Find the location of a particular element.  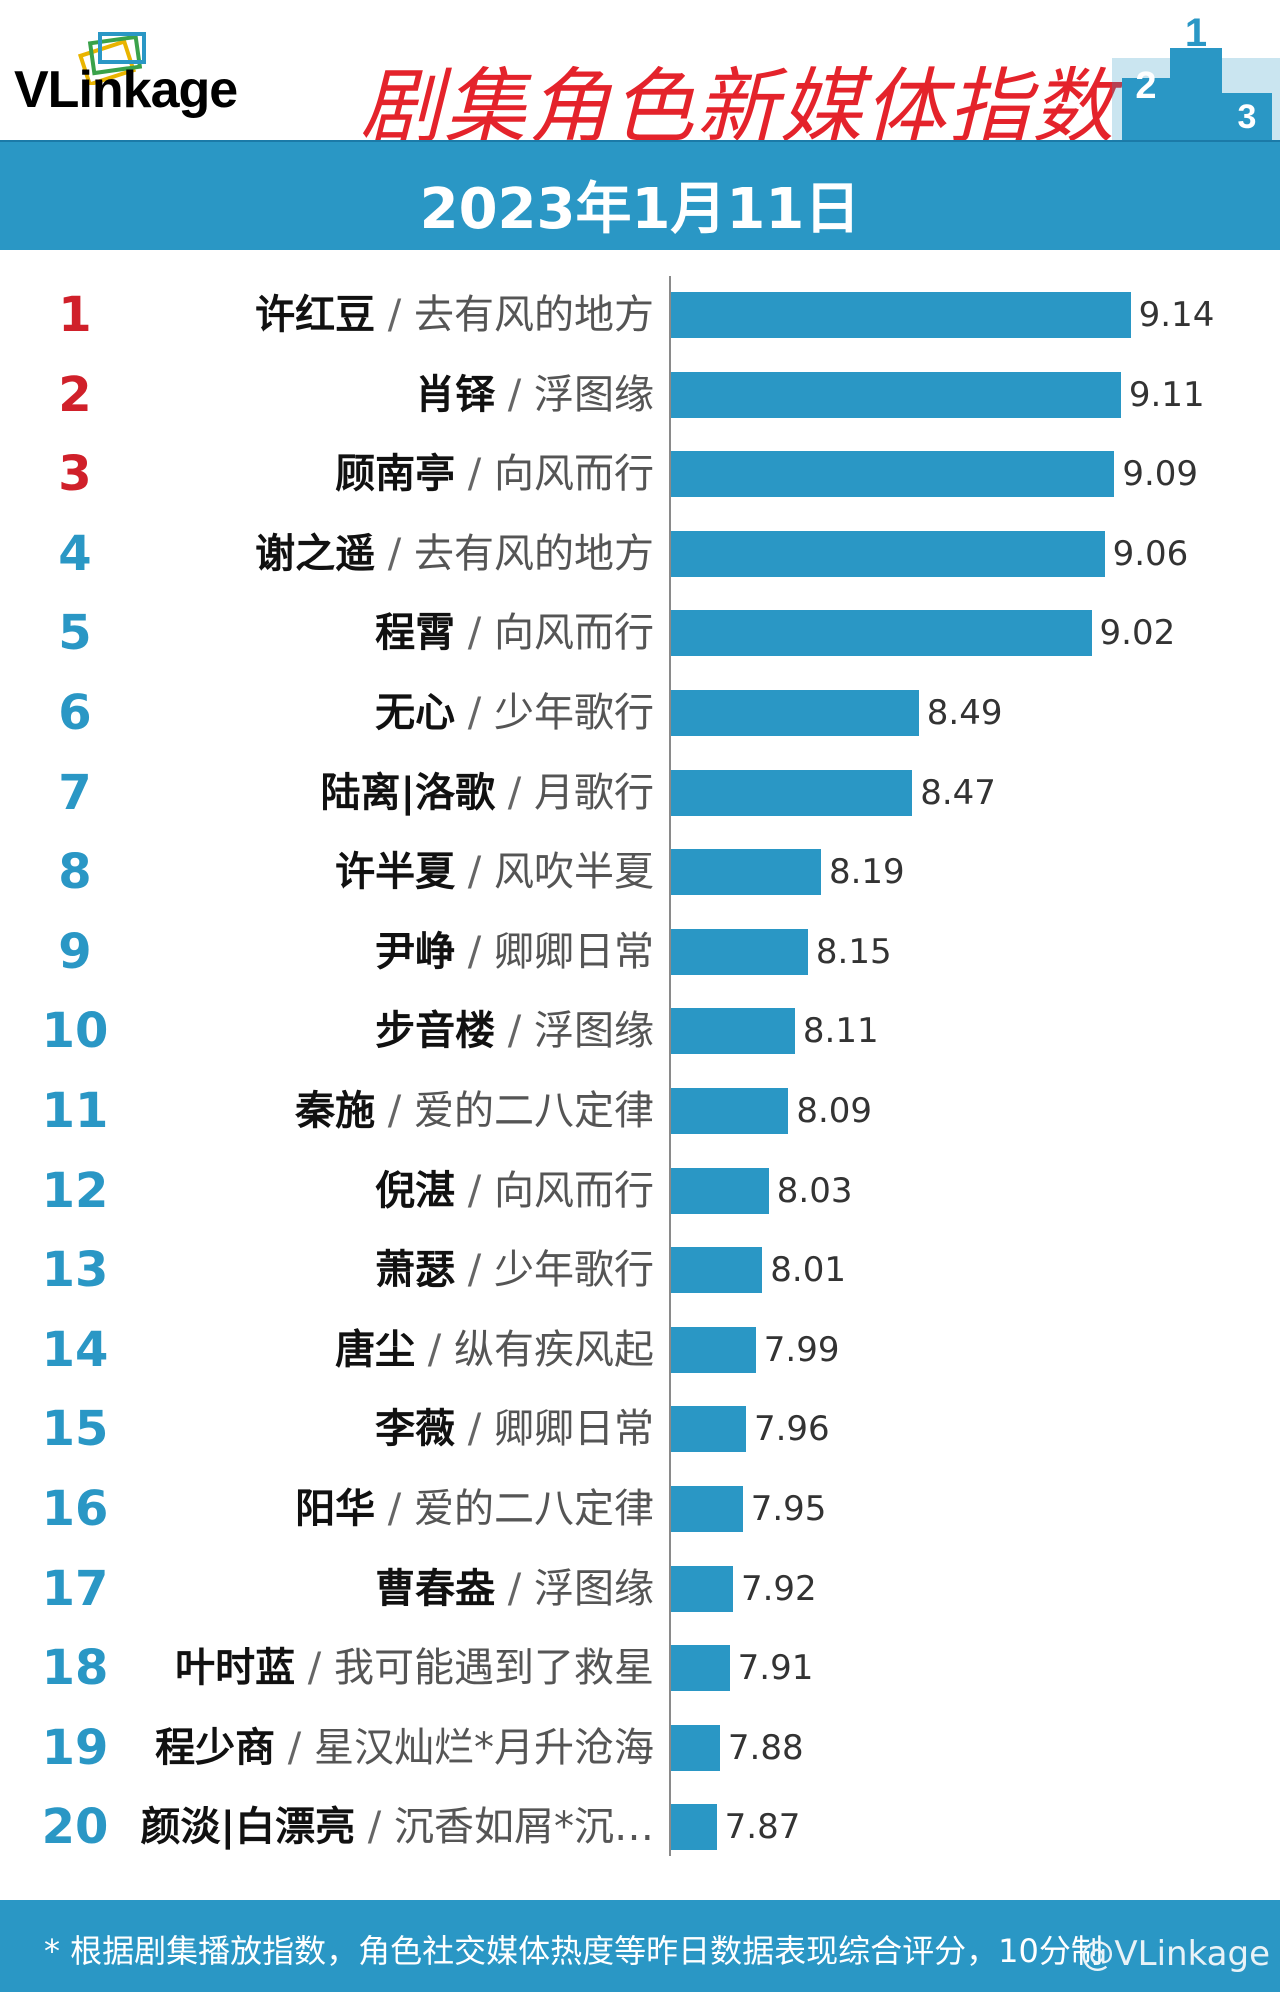

drama-title: 纵有疾风起 is located at coordinates (554, 1349).